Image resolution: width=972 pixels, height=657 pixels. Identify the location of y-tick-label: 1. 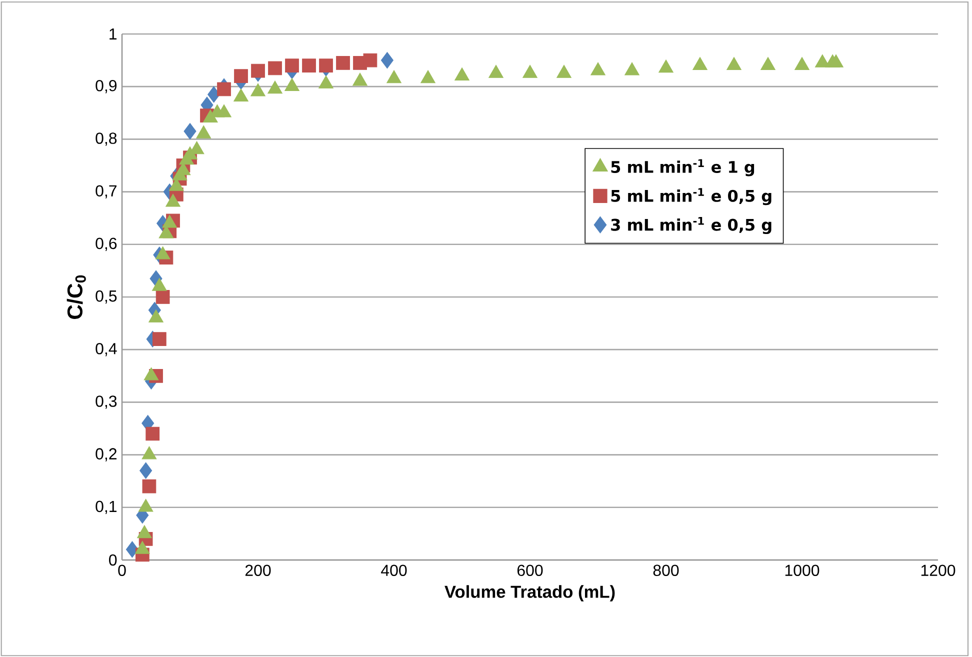
(113, 34).